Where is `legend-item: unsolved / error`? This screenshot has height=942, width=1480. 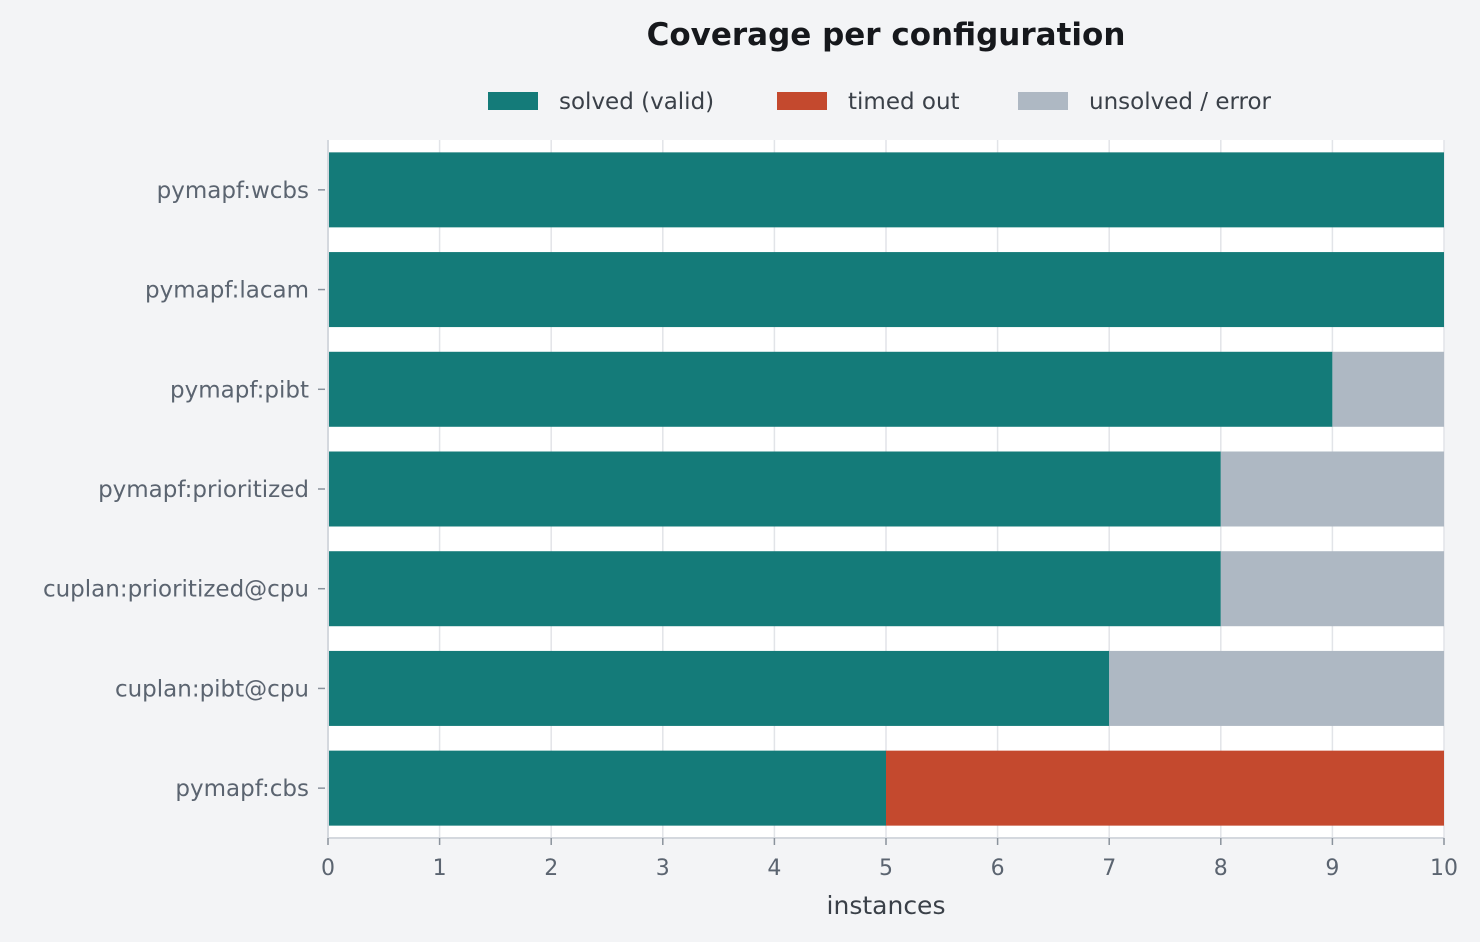
legend-item: unsolved / error is located at coordinates (1145, 102).